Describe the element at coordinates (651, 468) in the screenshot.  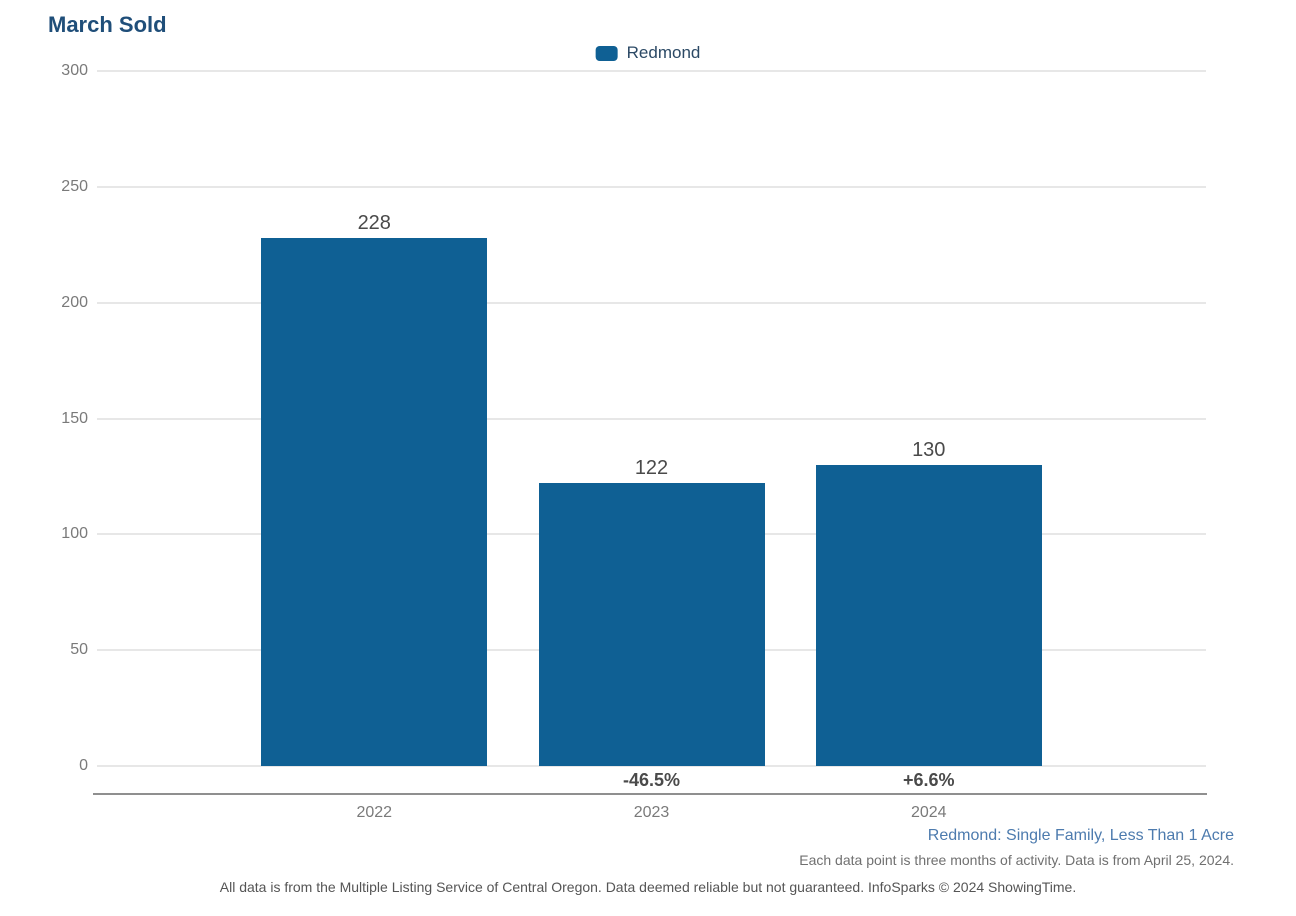
I see `bar-value-label-2023: 122` at that location.